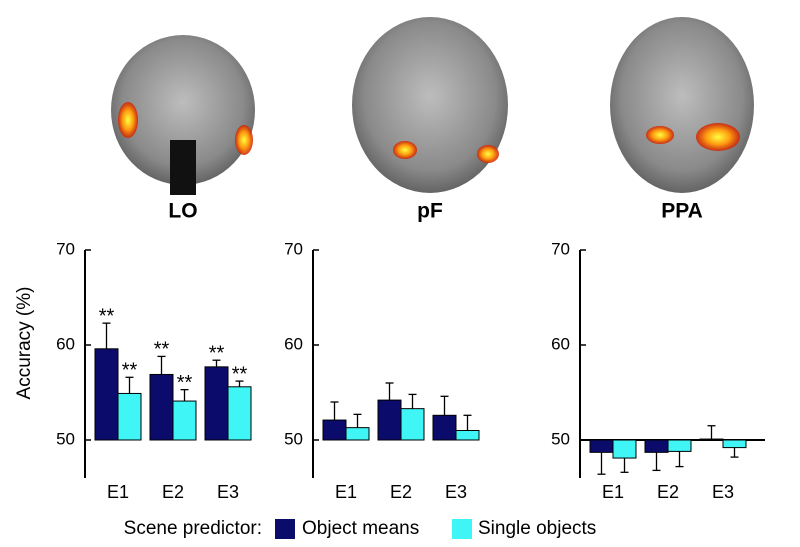  Describe the element at coordinates (682, 211) in the screenshot. I see `panel-title: PPA` at that location.